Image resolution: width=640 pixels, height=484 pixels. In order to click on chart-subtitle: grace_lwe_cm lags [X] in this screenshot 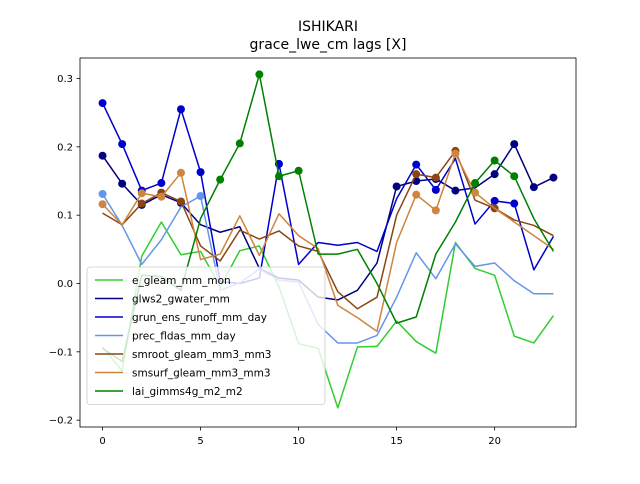, I will do `click(328, 45)`.